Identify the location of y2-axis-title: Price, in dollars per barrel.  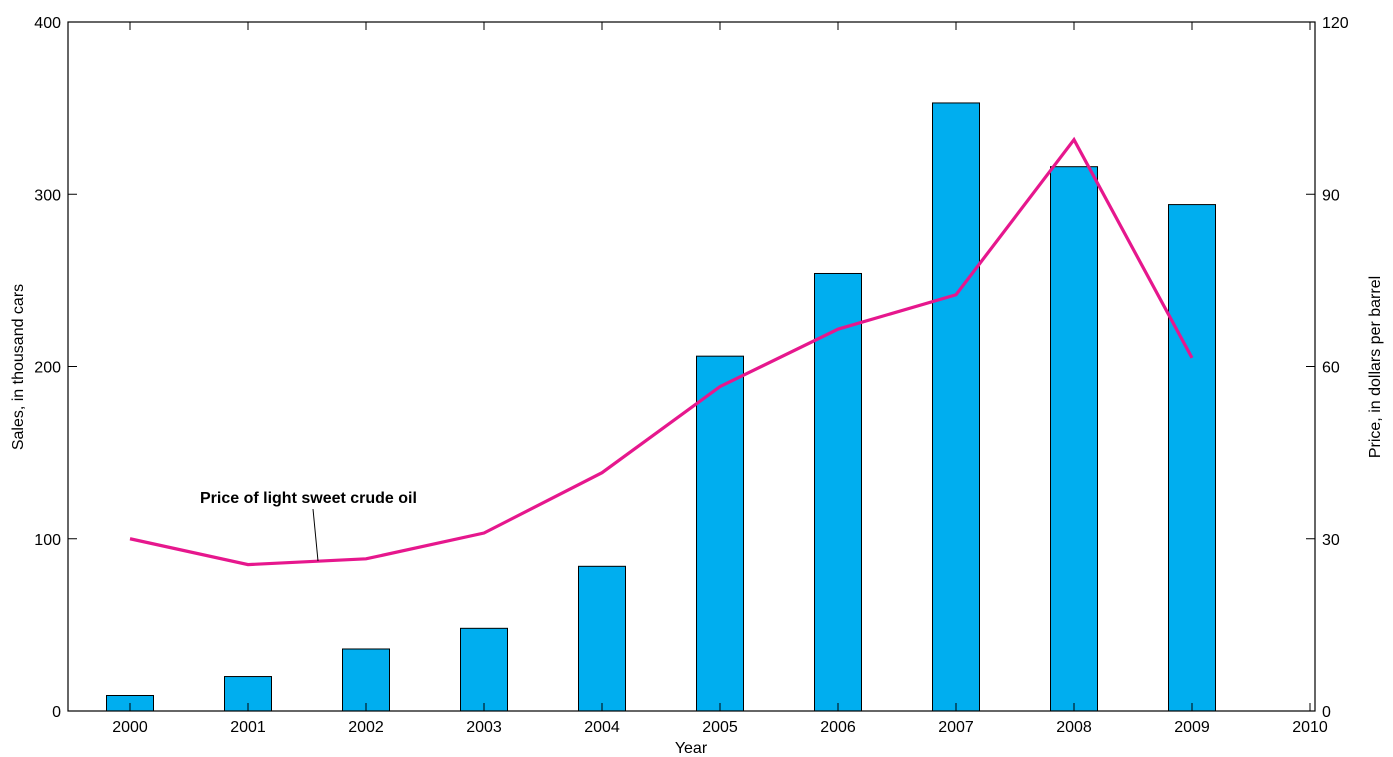
(1375, 367).